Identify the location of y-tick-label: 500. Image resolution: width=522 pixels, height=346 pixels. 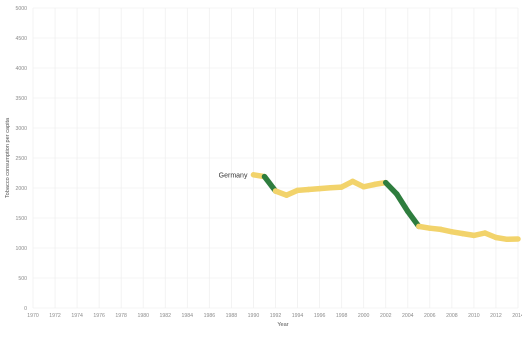
(22, 279).